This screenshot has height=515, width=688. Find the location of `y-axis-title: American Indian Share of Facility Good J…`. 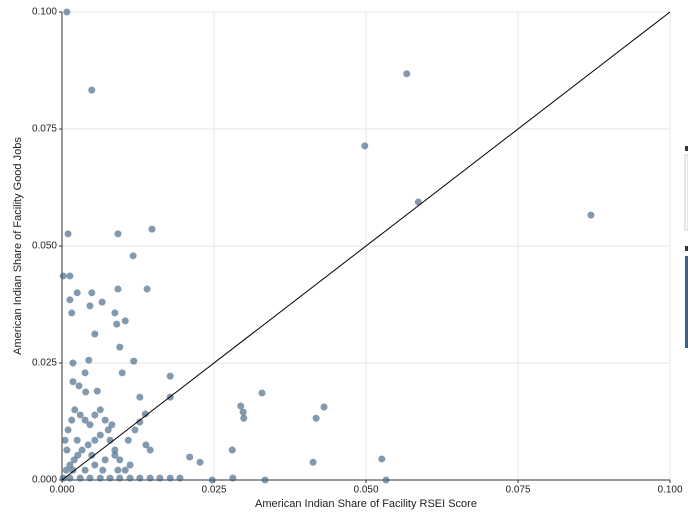

y-axis-title: American Indian Share of Facility Good J… is located at coordinates (18, 246).